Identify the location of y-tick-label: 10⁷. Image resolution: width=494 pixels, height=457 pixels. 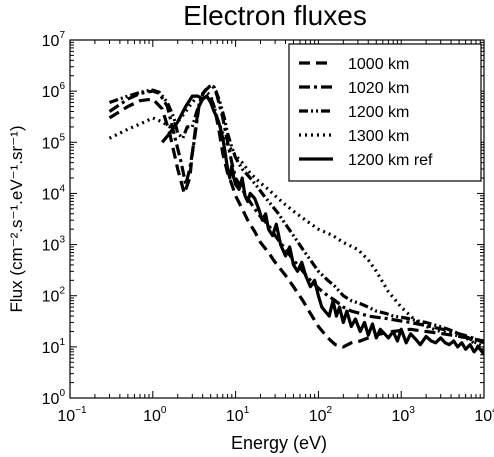
(54, 40).